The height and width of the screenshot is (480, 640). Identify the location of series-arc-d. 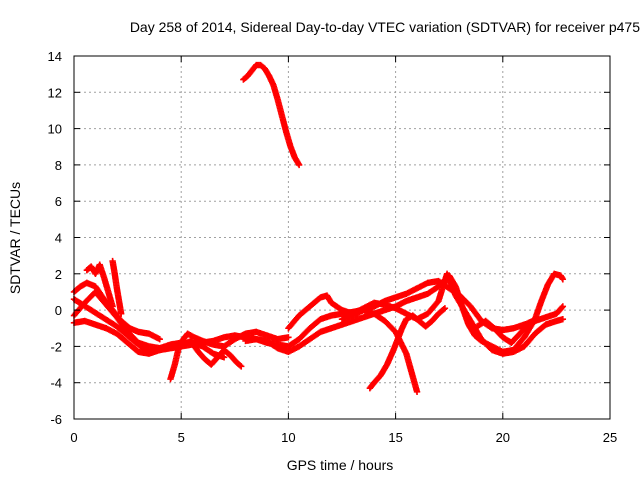
(99, 285).